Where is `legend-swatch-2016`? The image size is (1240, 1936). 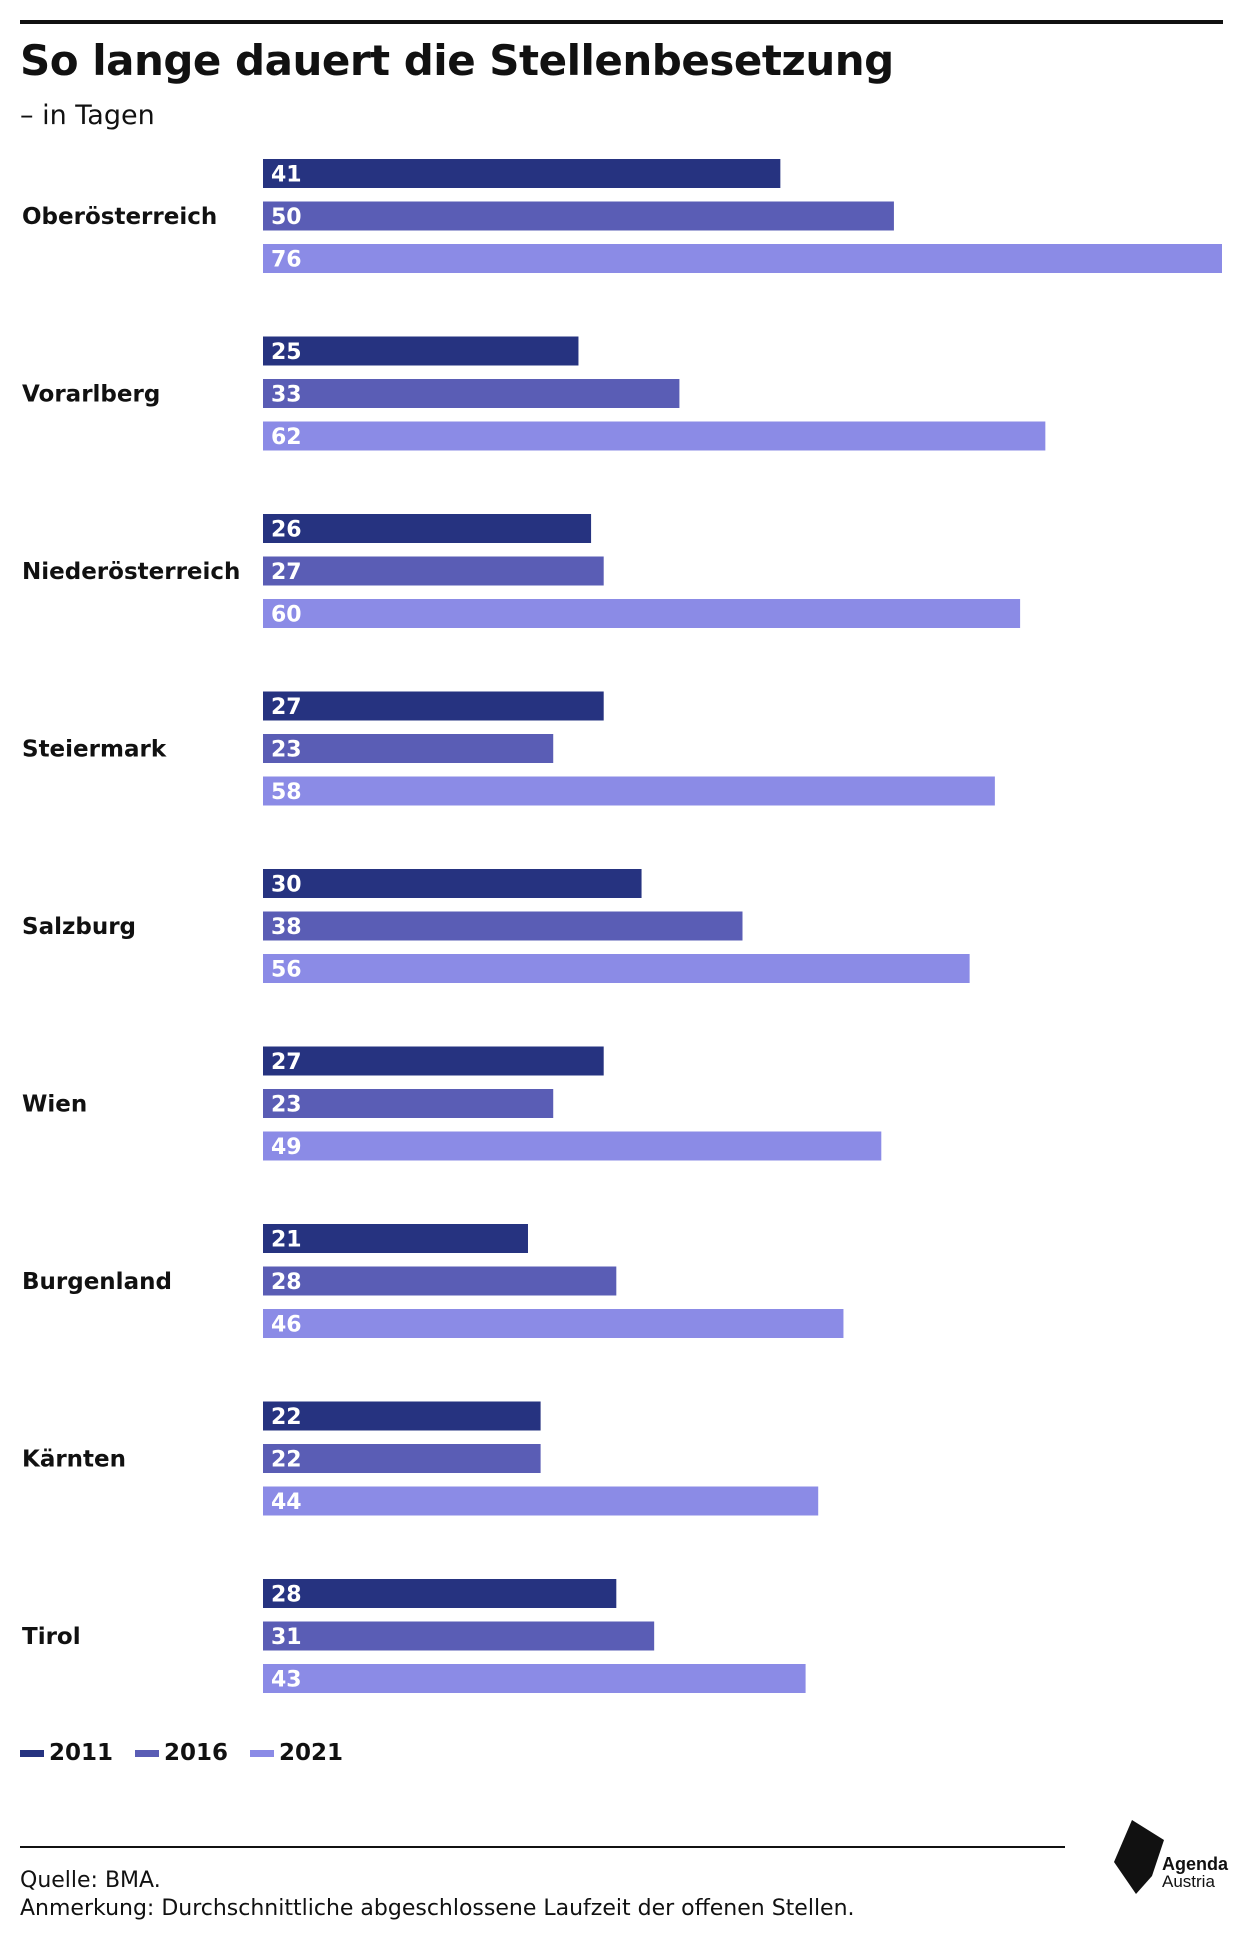 legend-swatch-2016 is located at coordinates (147, 1753).